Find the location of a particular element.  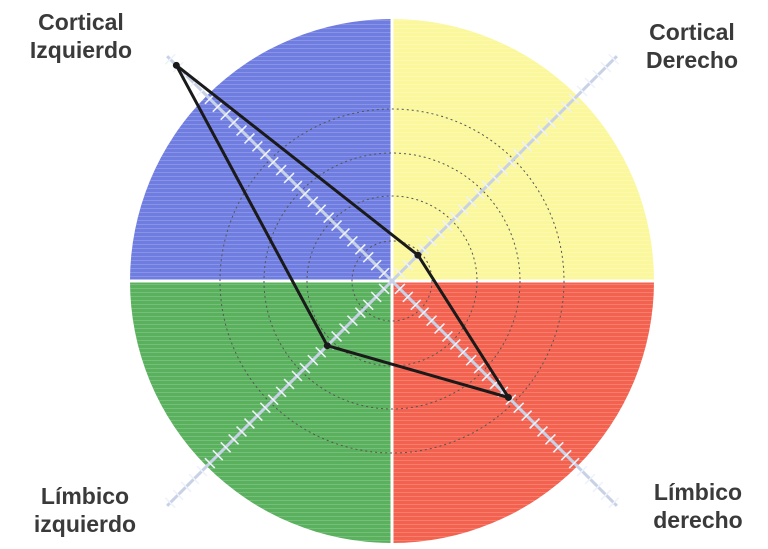

label-limbico-derecho: Límbico derecho is located at coordinates (698, 506).